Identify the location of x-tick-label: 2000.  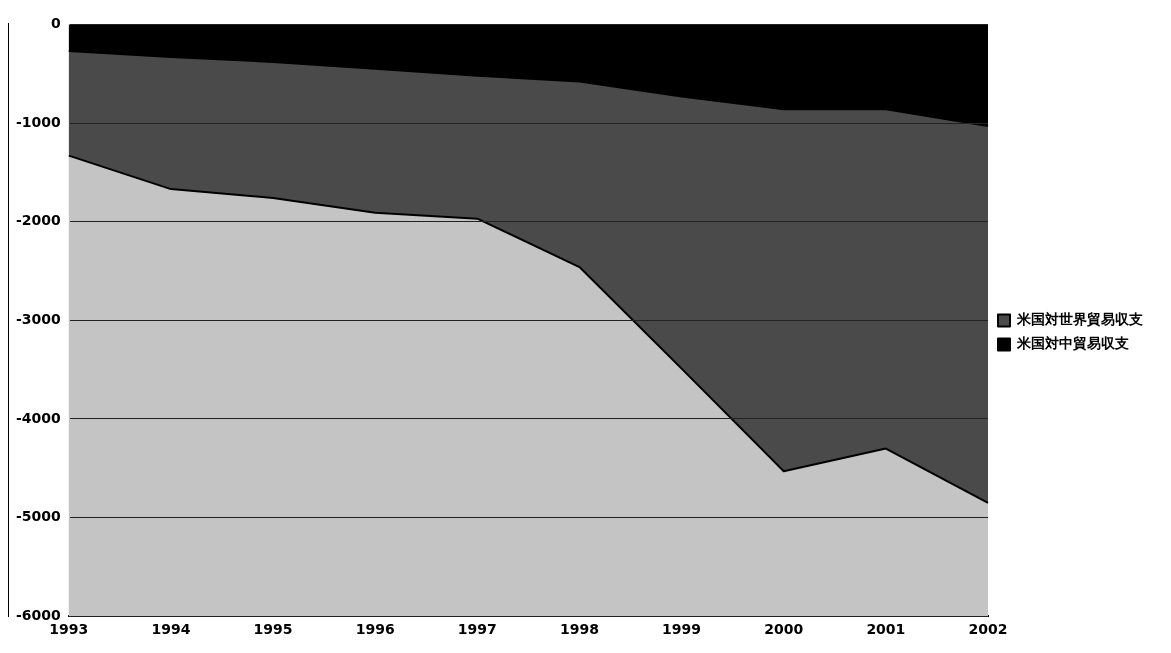
(784, 629).